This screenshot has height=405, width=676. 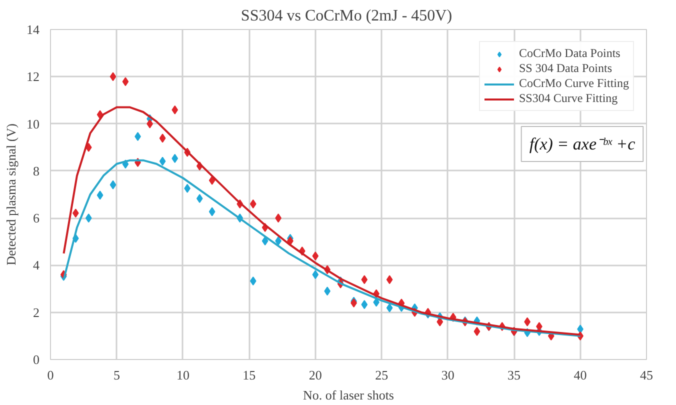 What do you see at coordinates (582, 144) in the screenshot?
I see `annotation: f(x) = axe⁻ᵇˣ +c` at bounding box center [582, 144].